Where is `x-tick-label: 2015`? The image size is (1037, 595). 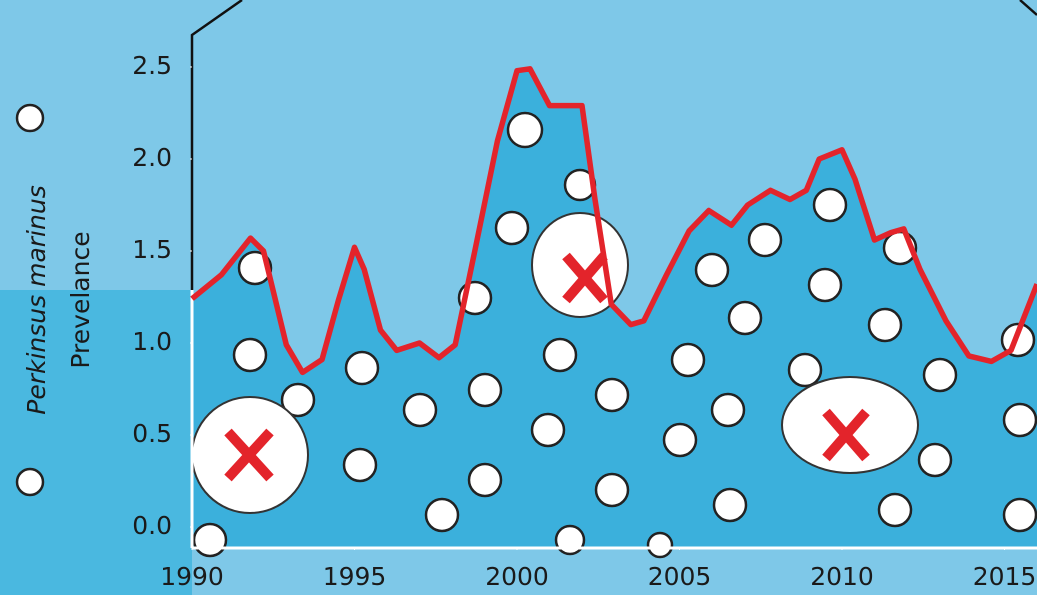 x-tick-label: 2015 is located at coordinates (1005, 576).